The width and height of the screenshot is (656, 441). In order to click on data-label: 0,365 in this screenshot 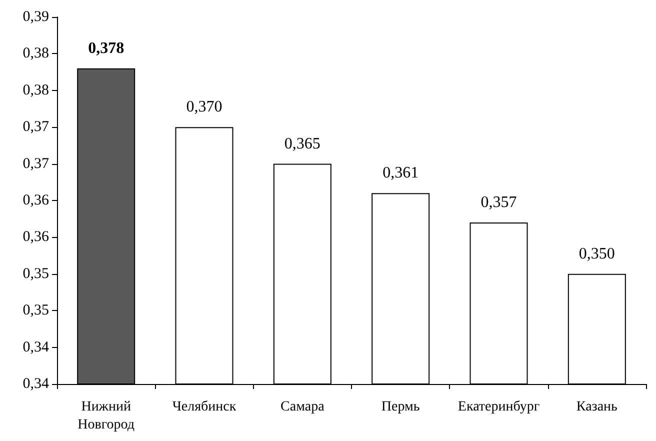, I will do `click(302, 143)`.